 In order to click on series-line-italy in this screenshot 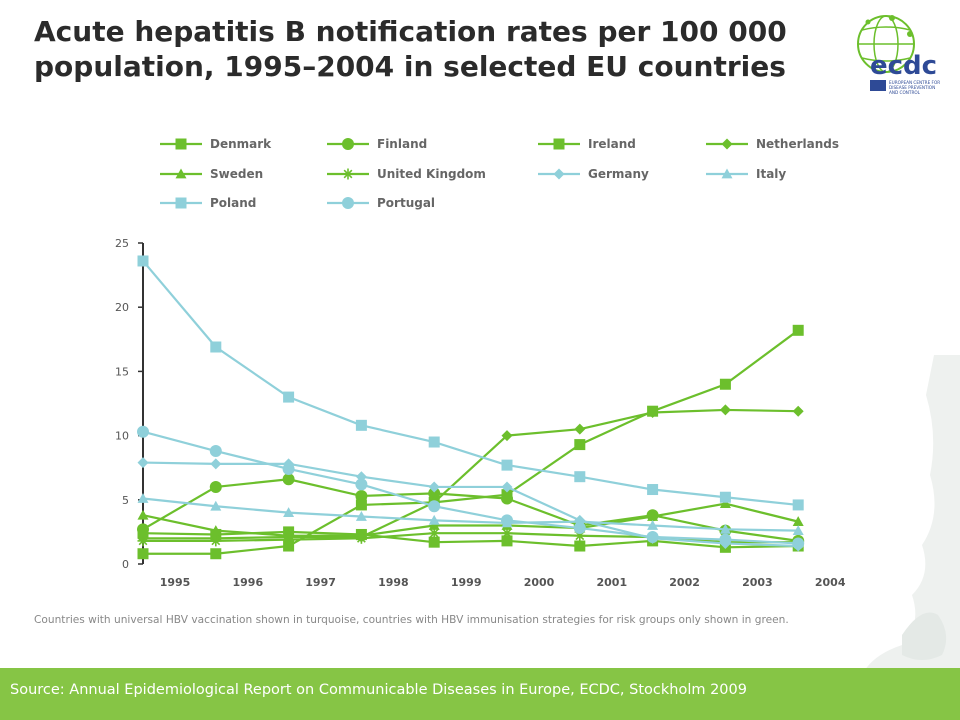, I will do `click(470, 514)`.